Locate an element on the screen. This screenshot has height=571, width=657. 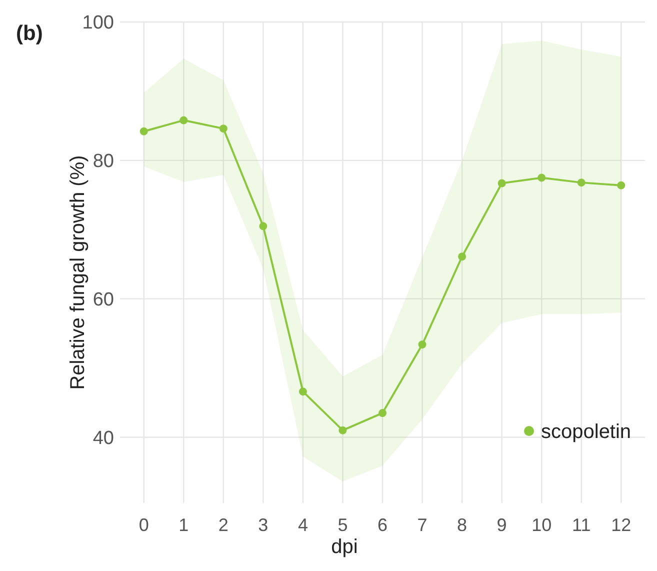
chart-title: (b) is located at coordinates (29, 33).